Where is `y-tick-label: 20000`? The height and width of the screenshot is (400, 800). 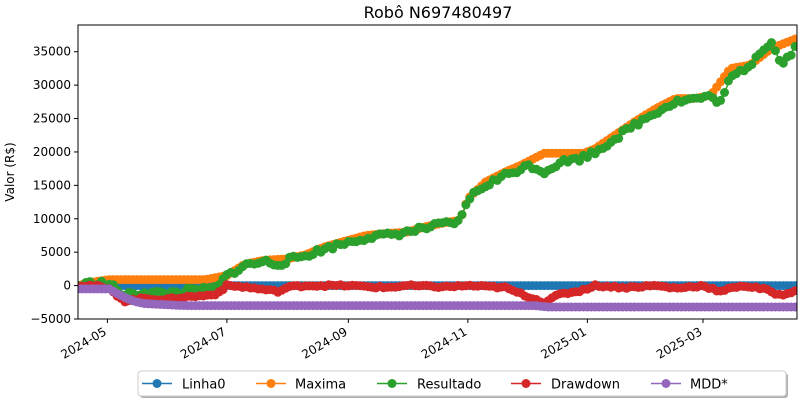
y-tick-label: 20000 is located at coordinates (52, 152).